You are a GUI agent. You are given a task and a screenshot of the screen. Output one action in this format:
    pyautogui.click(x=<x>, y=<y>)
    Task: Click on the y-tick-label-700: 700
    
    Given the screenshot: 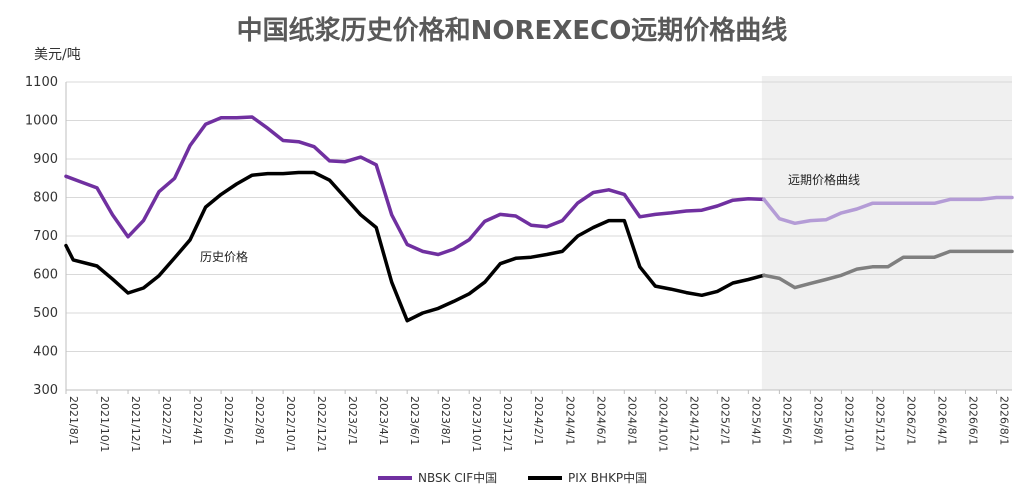 What is the action you would take?
    pyautogui.click(x=45, y=236)
    